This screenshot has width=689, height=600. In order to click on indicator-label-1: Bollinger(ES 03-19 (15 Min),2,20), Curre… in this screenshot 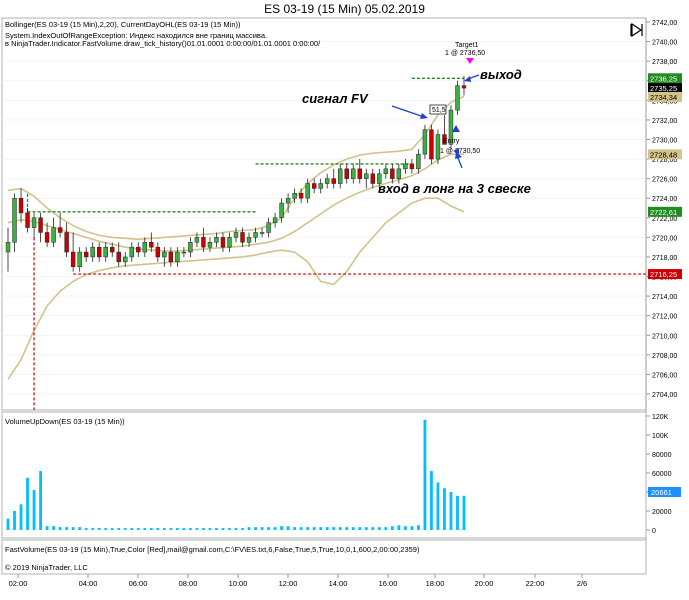, I will do `click(123, 24)`.